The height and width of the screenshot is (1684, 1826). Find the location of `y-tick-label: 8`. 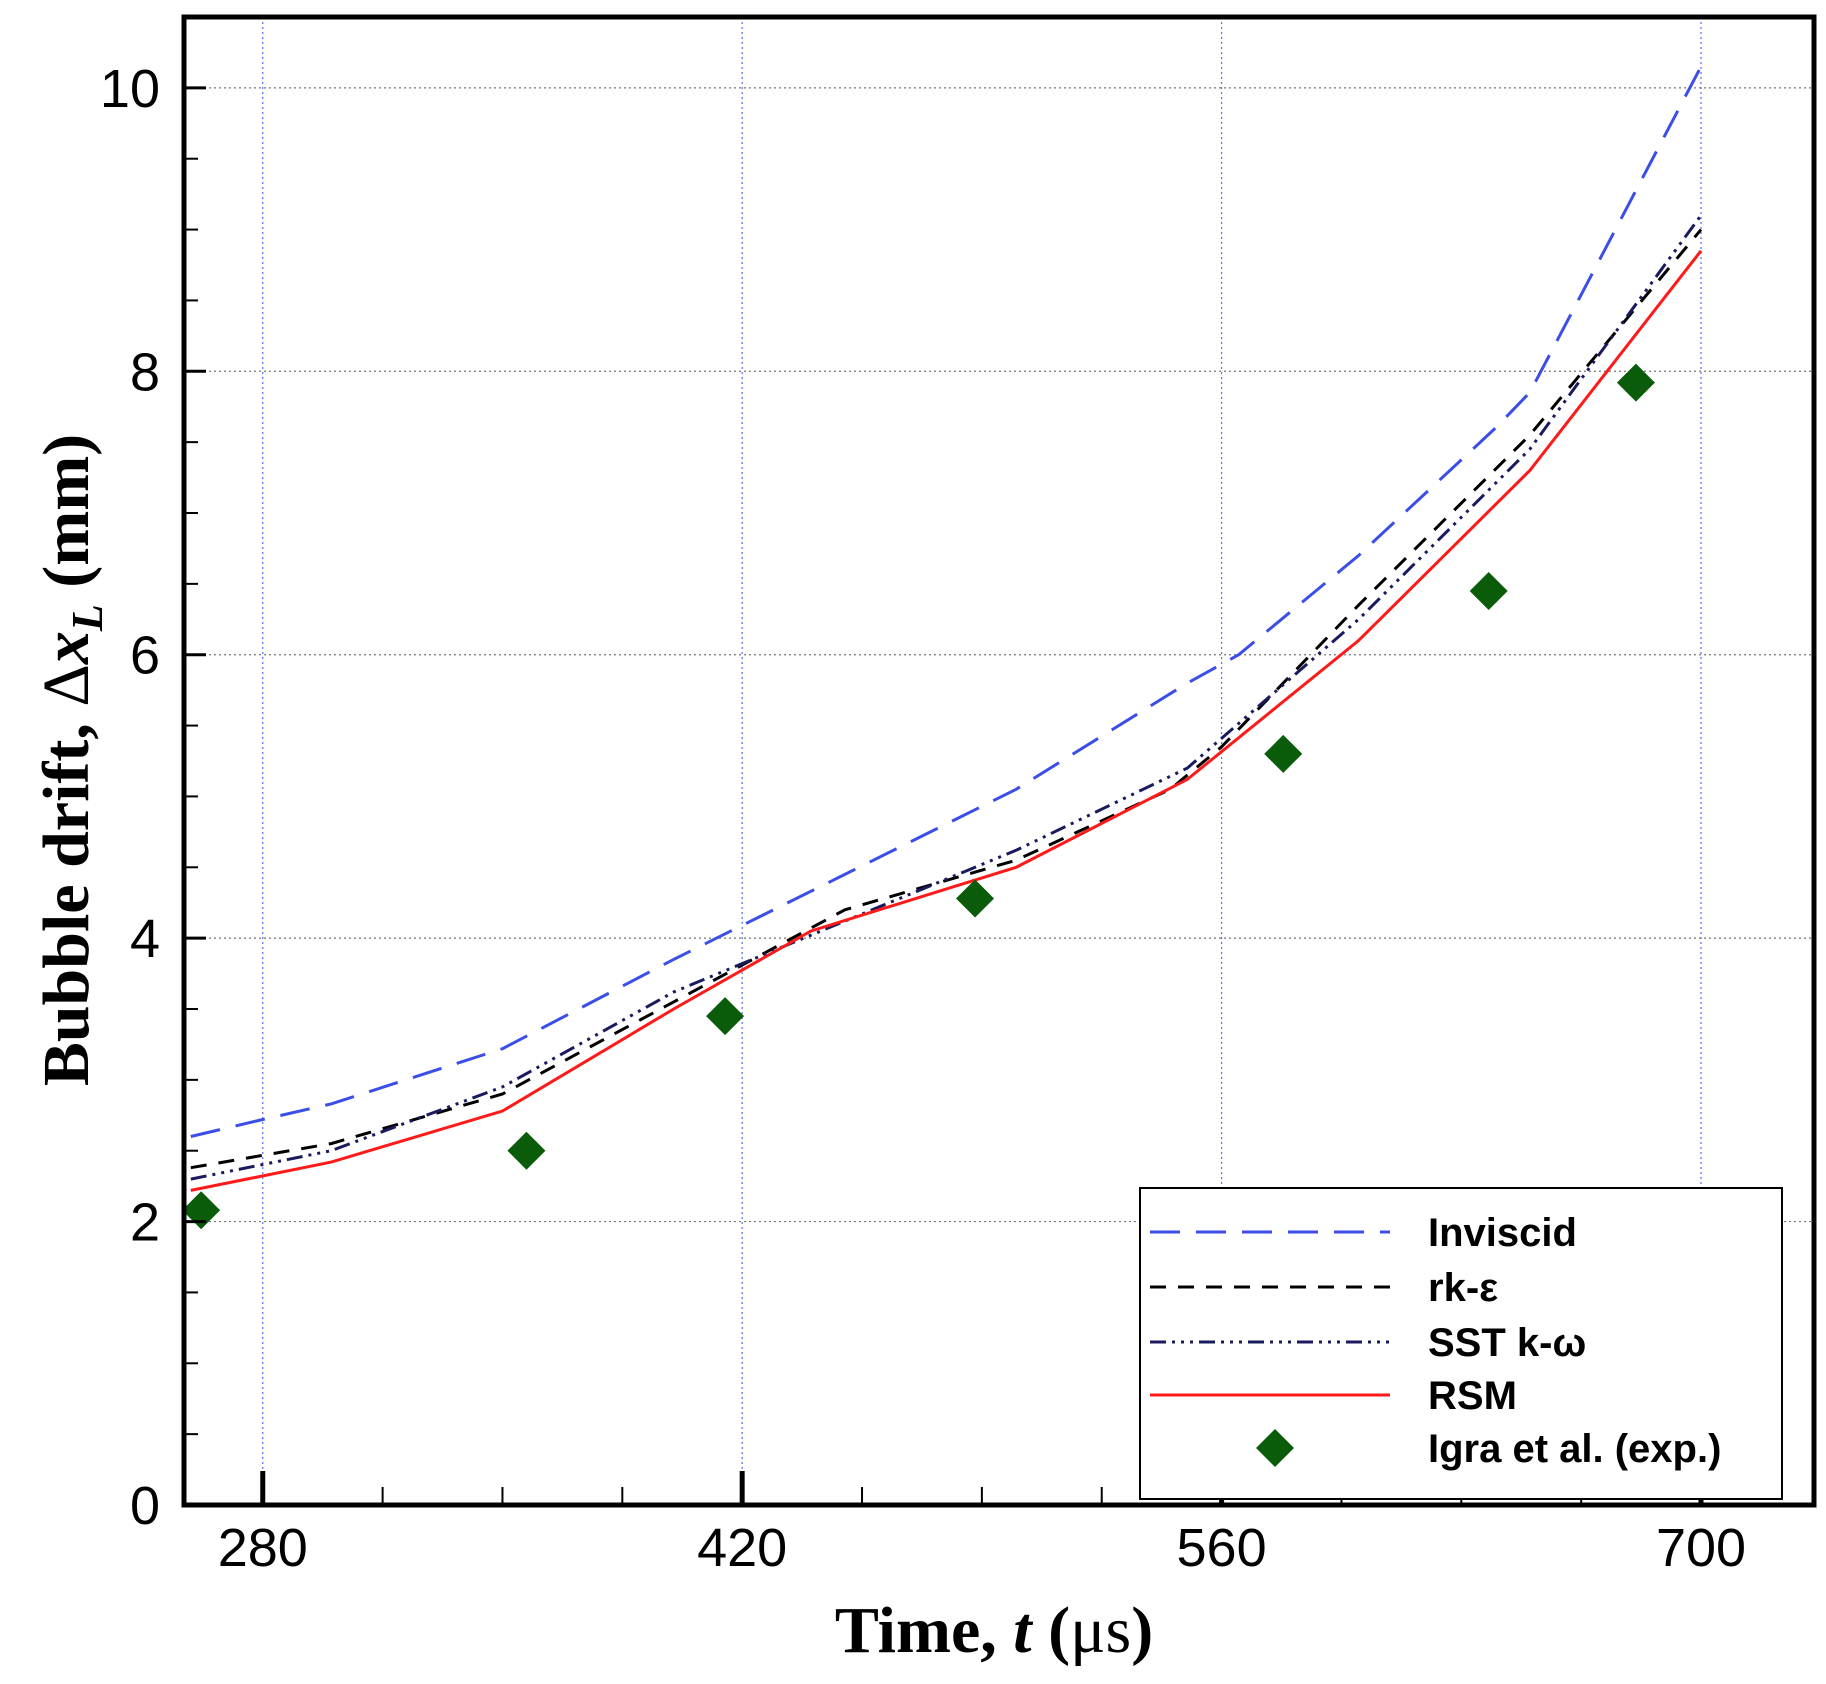

y-tick-label: 8 is located at coordinates (145, 372).